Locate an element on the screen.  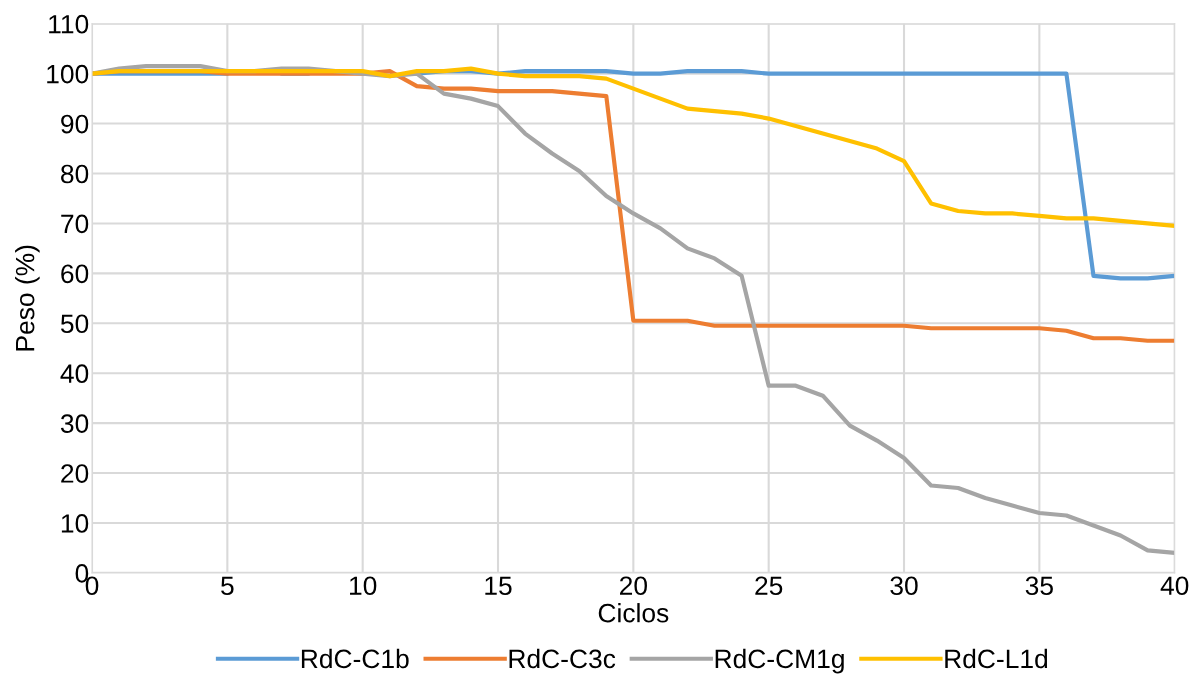
legend-label: RdC-CM1g is located at coordinates (779, 661).